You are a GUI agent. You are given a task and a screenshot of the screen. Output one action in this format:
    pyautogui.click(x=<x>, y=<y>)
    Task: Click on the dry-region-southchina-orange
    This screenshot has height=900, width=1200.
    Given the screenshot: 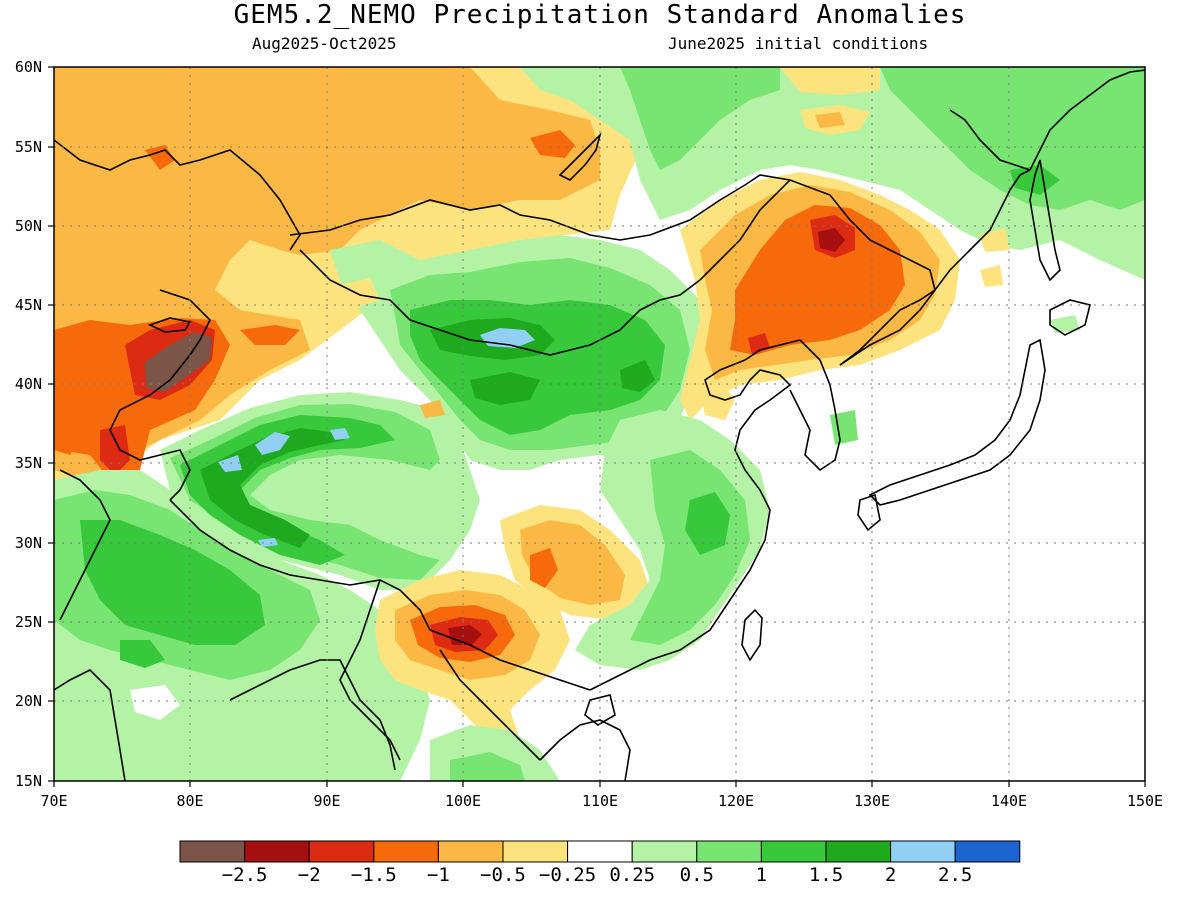 What is the action you would take?
    pyautogui.click(x=544, y=568)
    